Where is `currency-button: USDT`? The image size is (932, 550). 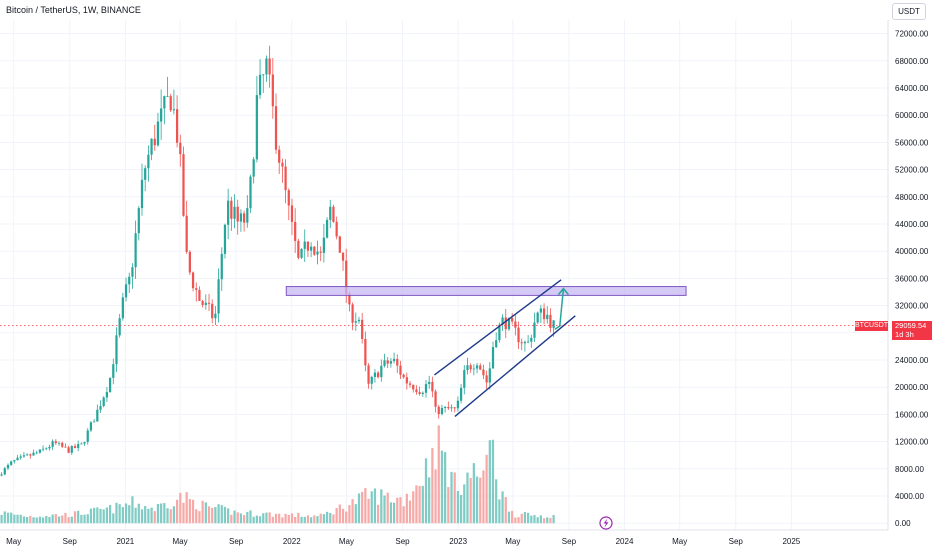 currency-button: USDT is located at coordinates (909, 11).